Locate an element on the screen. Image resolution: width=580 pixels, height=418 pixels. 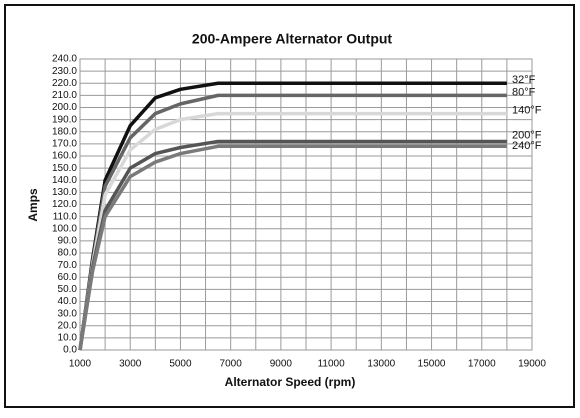
y-tick-label: 110.0 is located at coordinates (65, 216).